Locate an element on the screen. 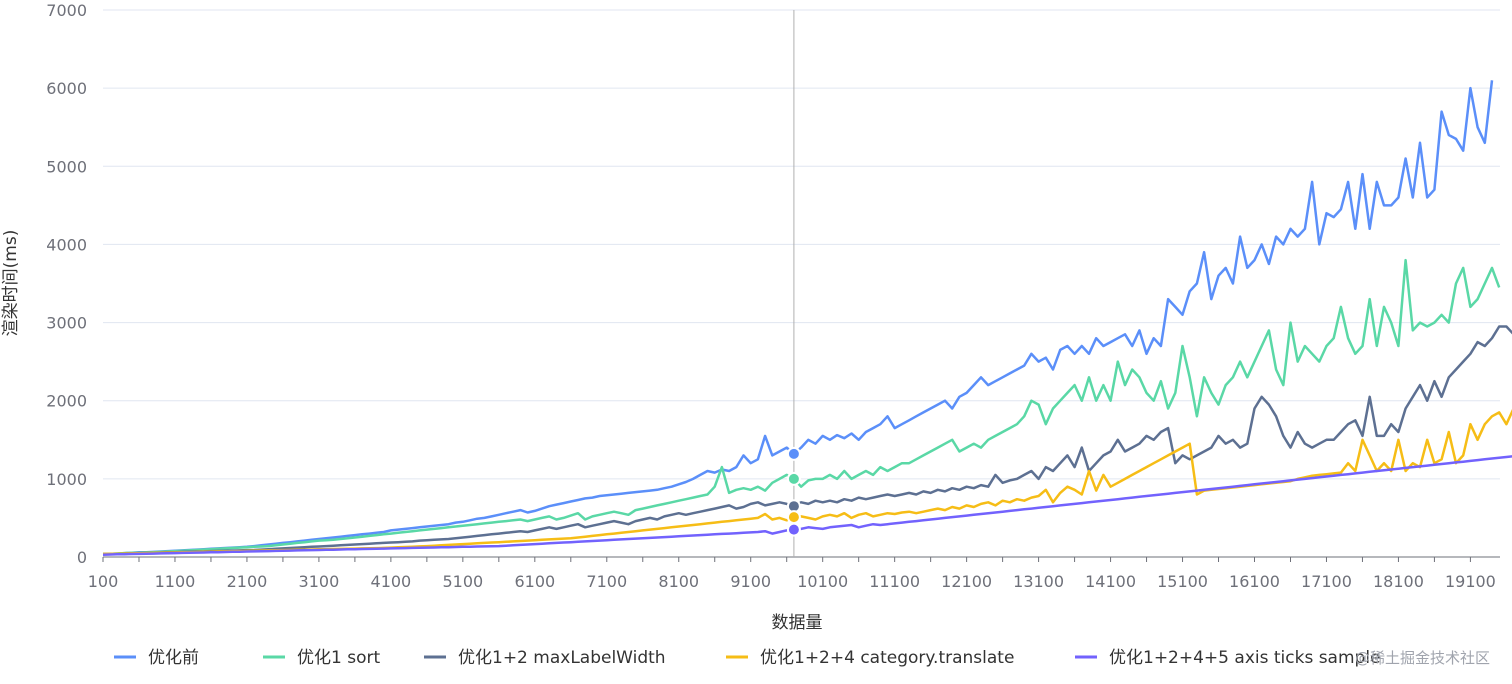 This screenshot has height=684, width=1512. y-axis-ticks: 0 1000 2000 3000 4000 5000 6000 7000 is located at coordinates (66, 284).